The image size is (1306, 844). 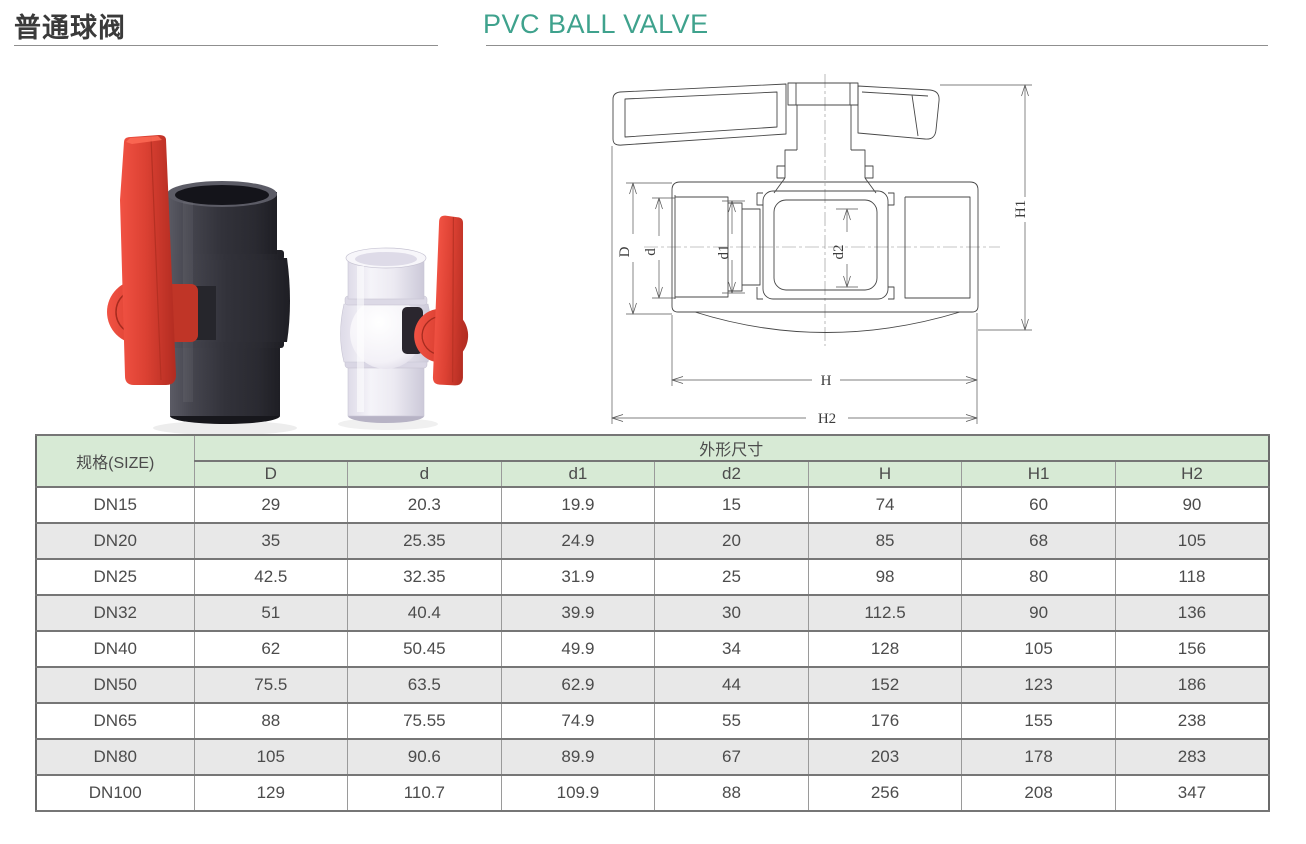 I want to click on table-row: DN80 105 90.6 89.9 67 203 178 283, so click(x=652, y=757).